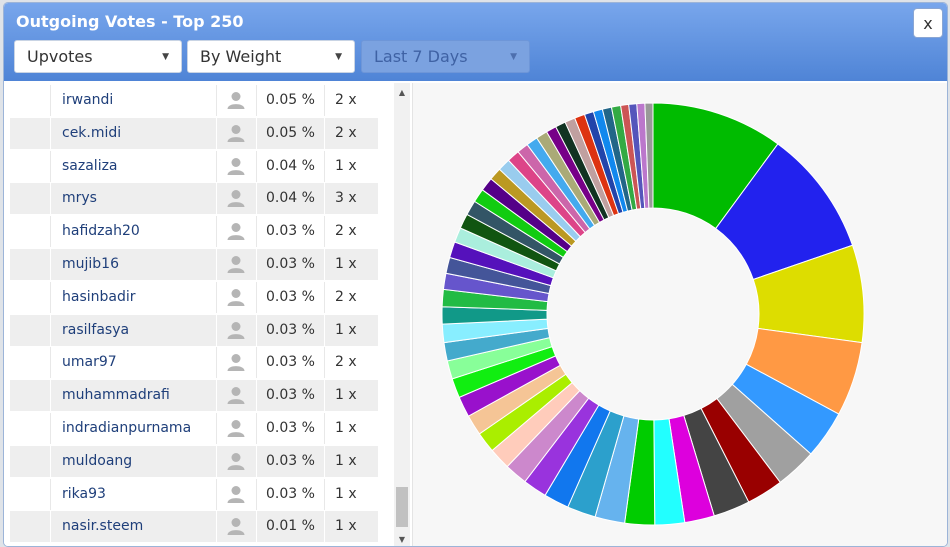 Image resolution: width=950 pixels, height=547 pixels. Describe the element at coordinates (241, 56) in the screenshot. I see `sort-by-value: By Weight` at that location.